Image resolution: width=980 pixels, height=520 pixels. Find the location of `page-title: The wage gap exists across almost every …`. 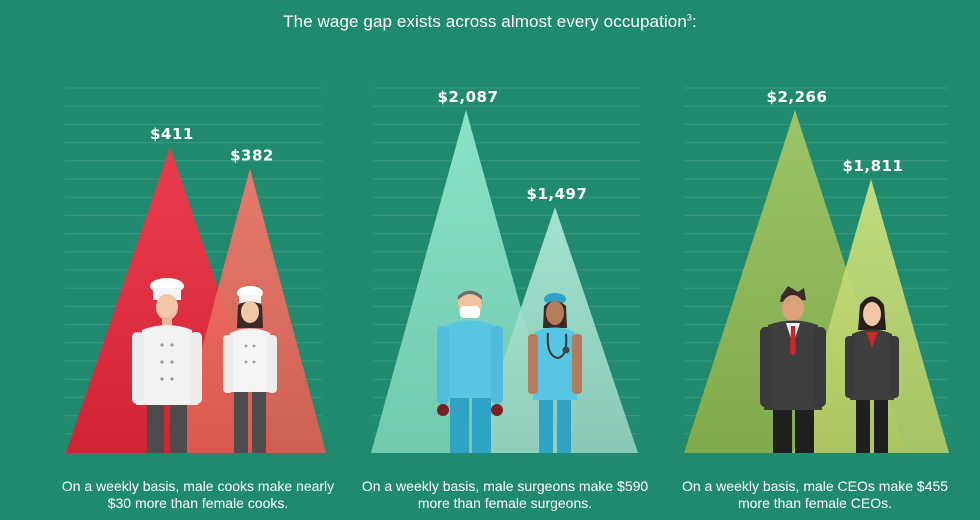

page-title: The wage gap exists across almost every … is located at coordinates (490, 21).